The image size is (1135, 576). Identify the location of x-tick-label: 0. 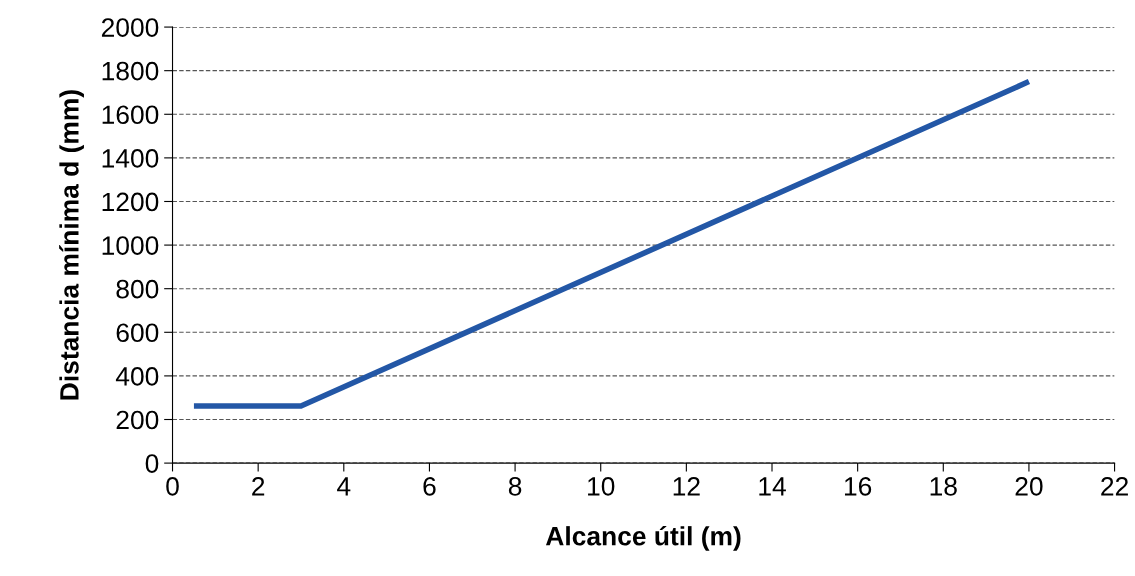
(172, 486).